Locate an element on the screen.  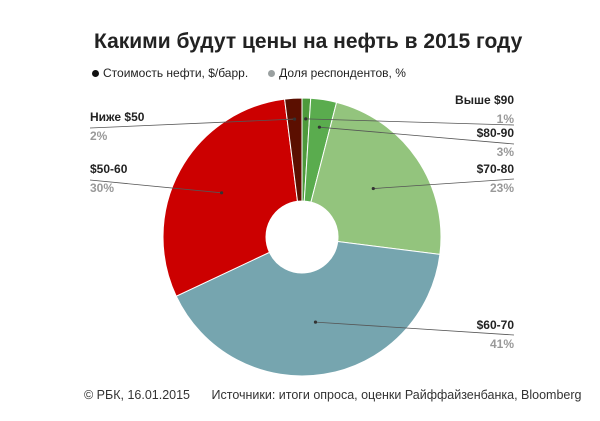
legend-item-oil-price: Стоимость нефти, $/барр. is located at coordinates (170, 73).